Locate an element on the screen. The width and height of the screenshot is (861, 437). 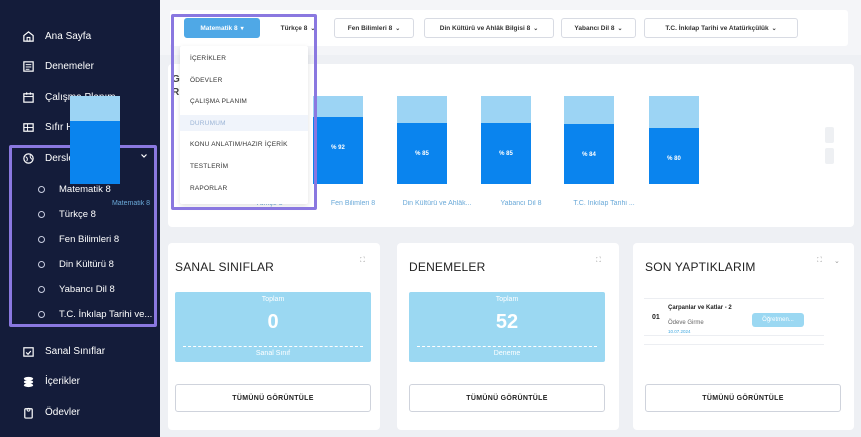
menu-item-testlerim: TESTLERİM is located at coordinates (209, 166).